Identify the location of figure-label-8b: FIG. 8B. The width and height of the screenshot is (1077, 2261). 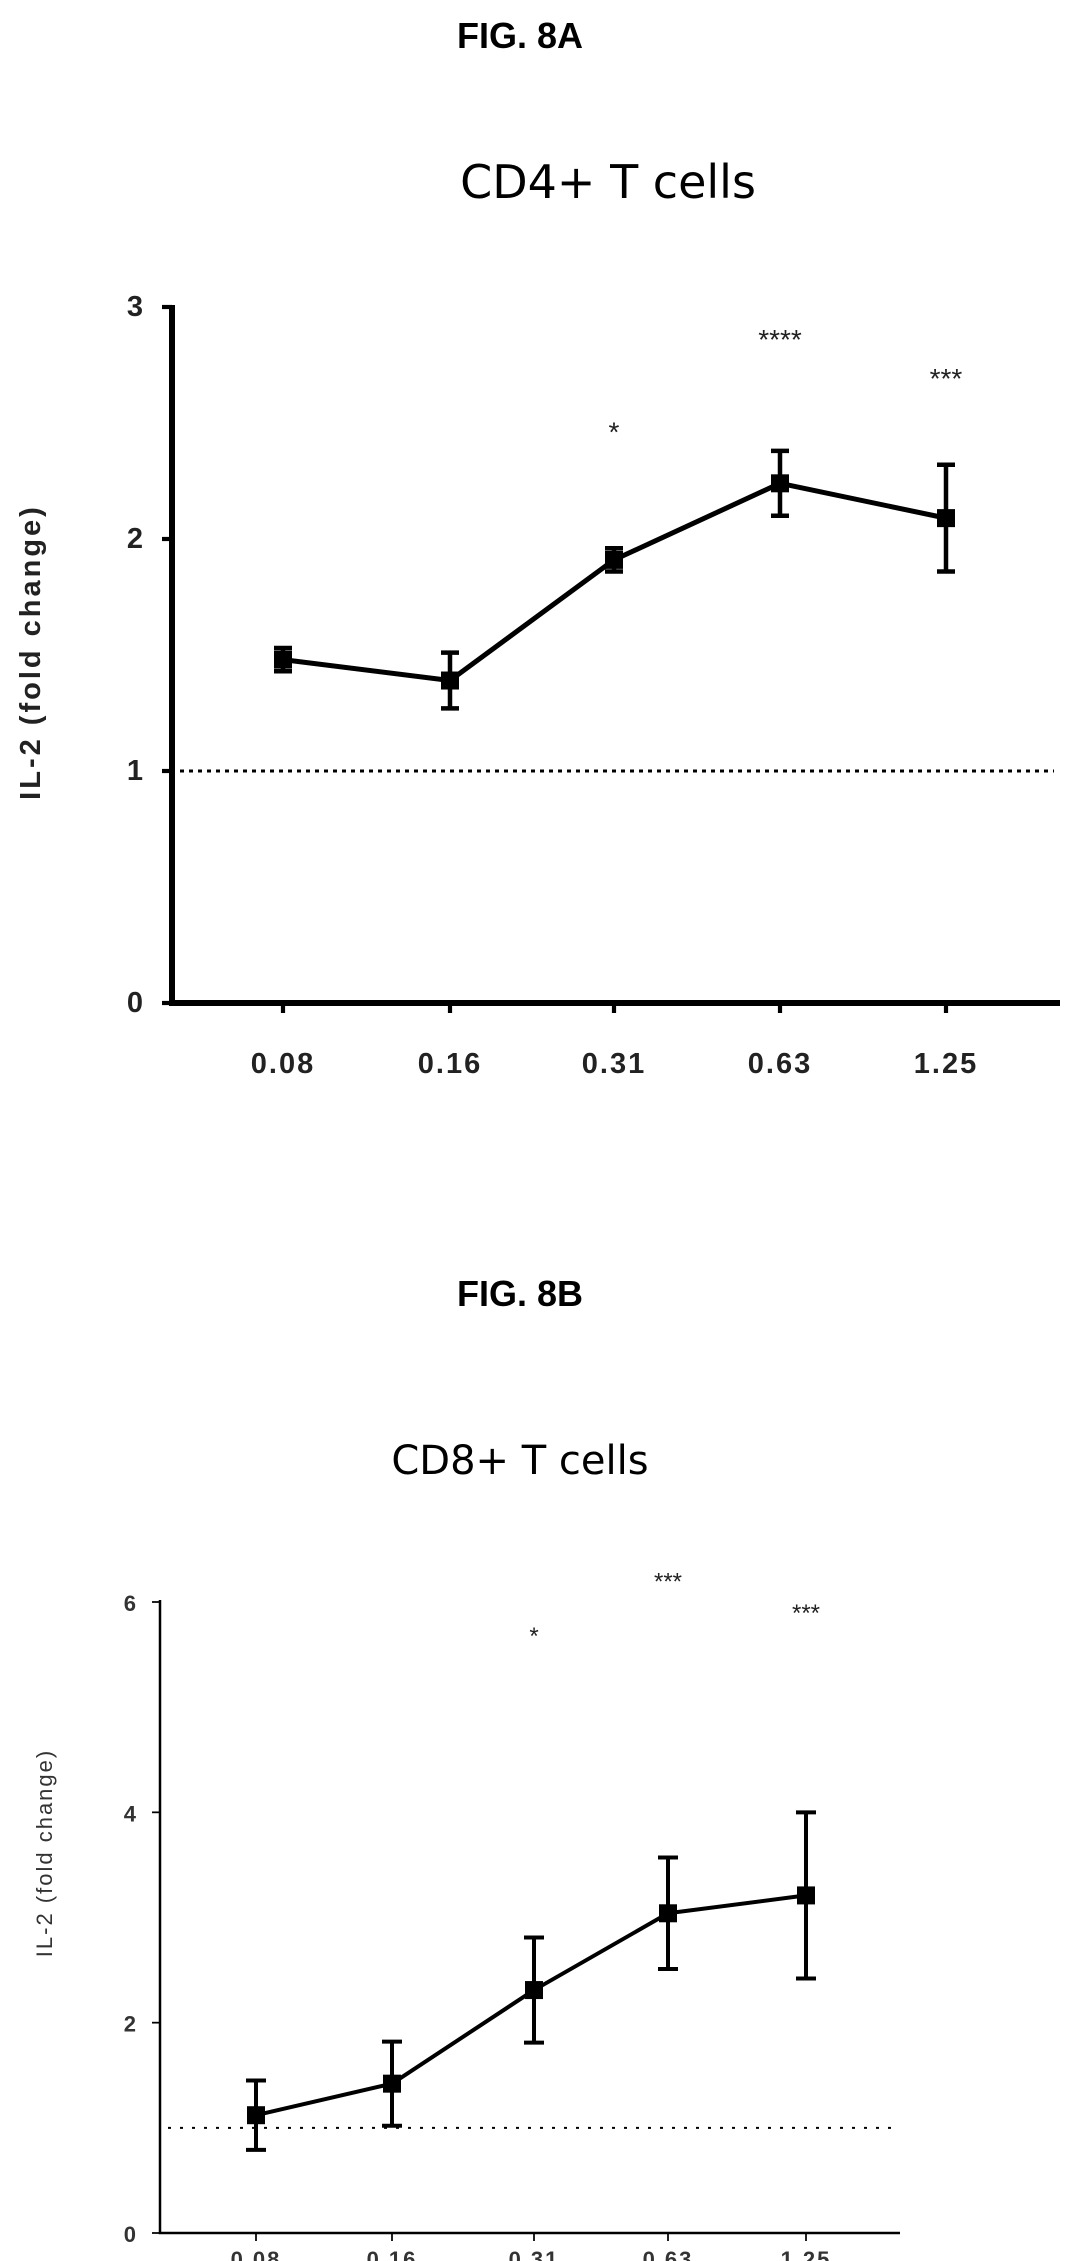
(520, 1293).